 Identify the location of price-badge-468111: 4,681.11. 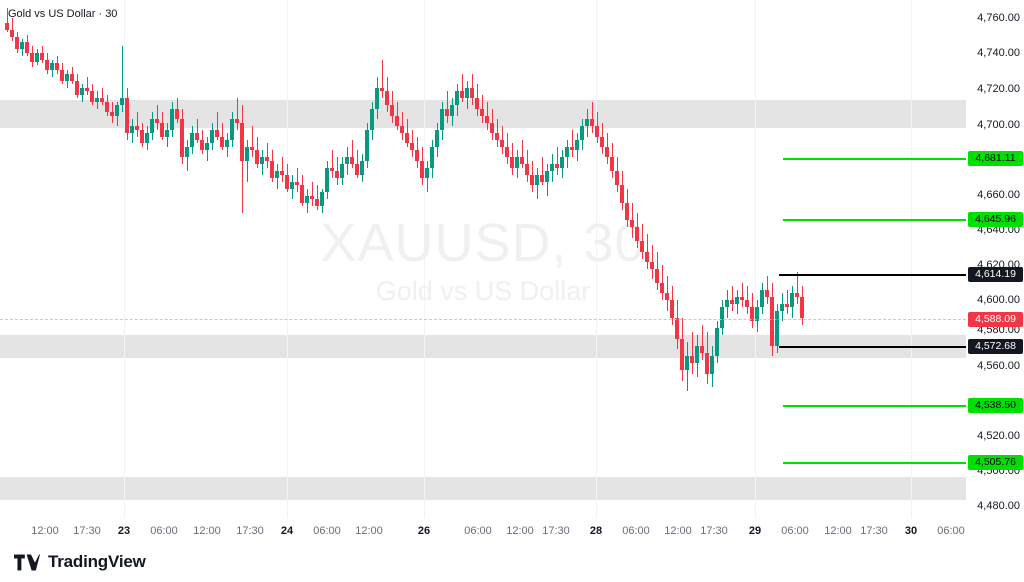
(995, 158).